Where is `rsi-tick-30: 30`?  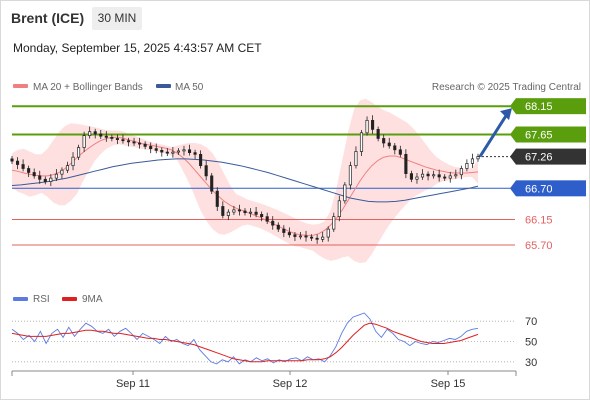 rsi-tick-30: 30 is located at coordinates (531, 363).